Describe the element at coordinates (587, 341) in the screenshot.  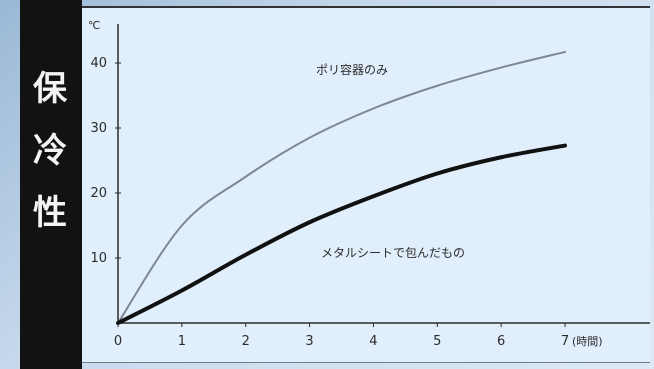
I see `x-axis-unit: (時間)` at that location.